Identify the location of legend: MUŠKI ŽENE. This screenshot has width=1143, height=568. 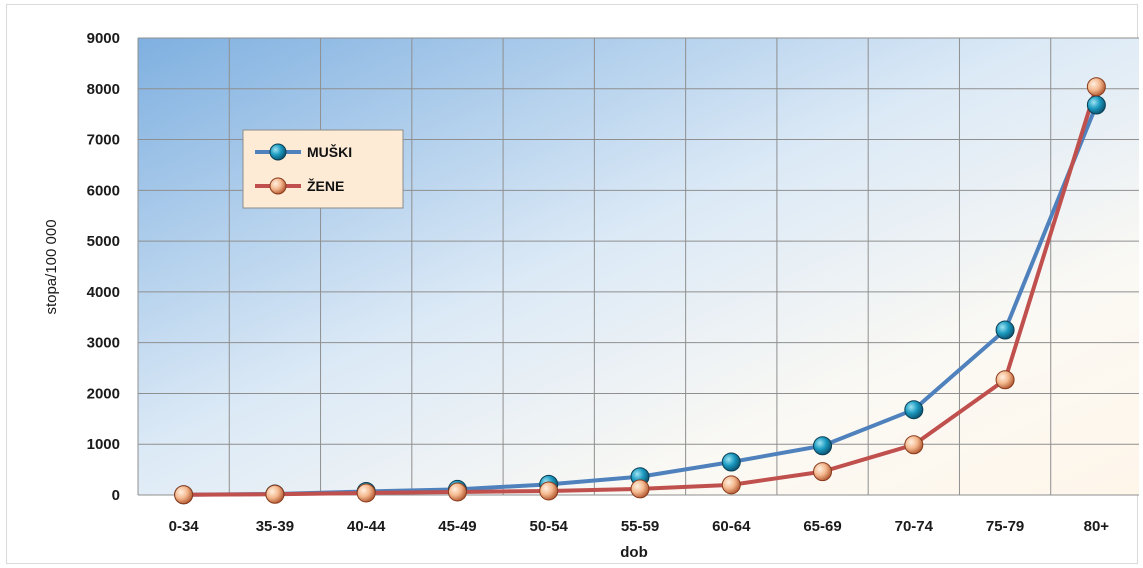
(323, 169).